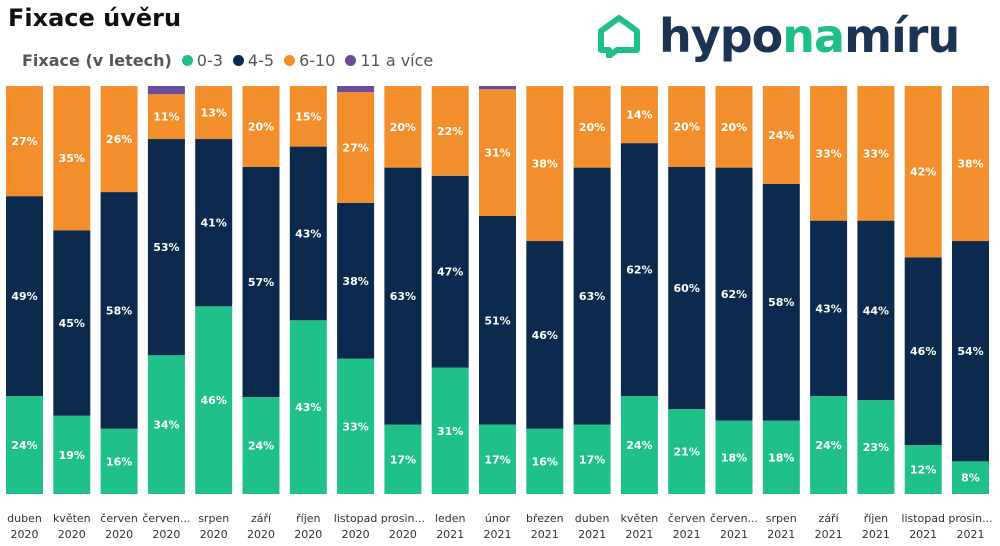  I want to click on legend-item-11-a-vice: 11 a více, so click(389, 60).